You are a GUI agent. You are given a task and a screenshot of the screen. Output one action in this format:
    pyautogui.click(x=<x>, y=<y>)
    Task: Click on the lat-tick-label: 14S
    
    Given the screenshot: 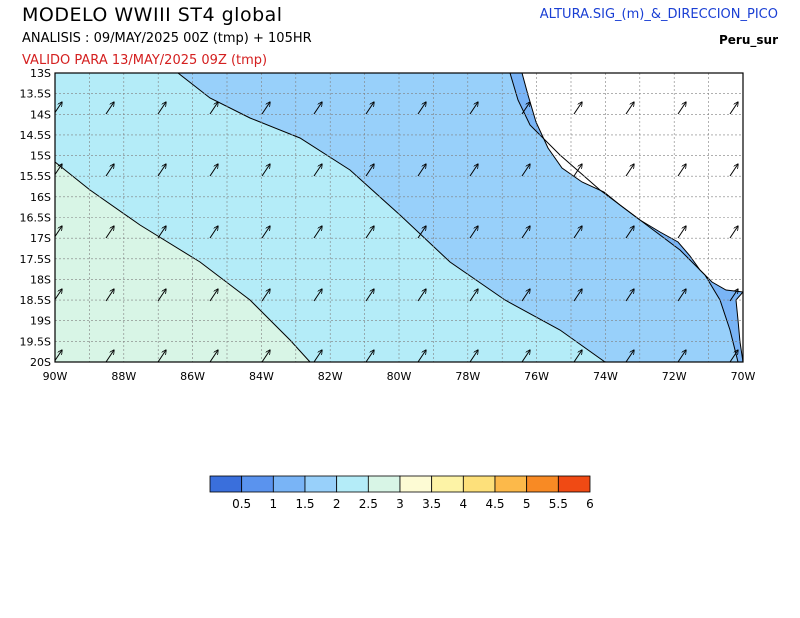 What is the action you would take?
    pyautogui.click(x=40, y=114)
    